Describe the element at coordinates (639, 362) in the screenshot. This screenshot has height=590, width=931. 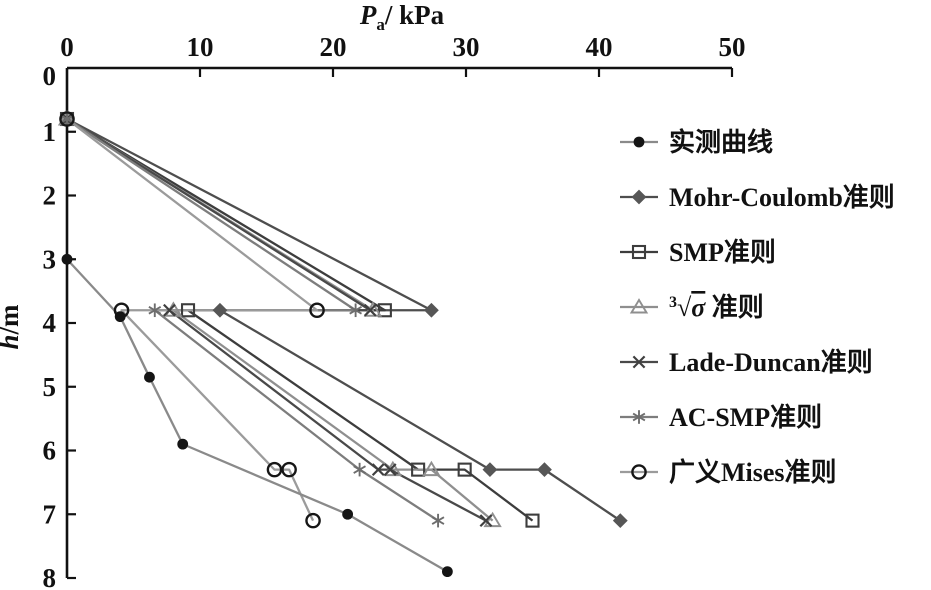
I see `legend-marker-lade-duncan` at that location.